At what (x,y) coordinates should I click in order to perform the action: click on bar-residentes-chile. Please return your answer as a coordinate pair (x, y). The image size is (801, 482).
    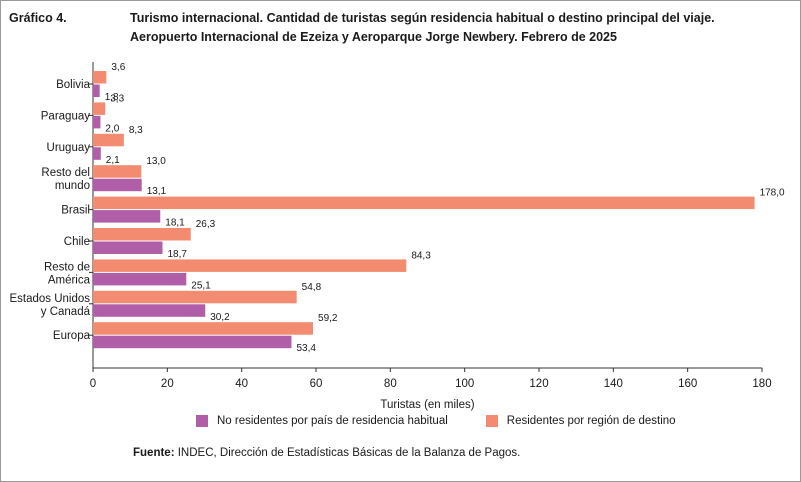
    Looking at the image, I should click on (142, 234).